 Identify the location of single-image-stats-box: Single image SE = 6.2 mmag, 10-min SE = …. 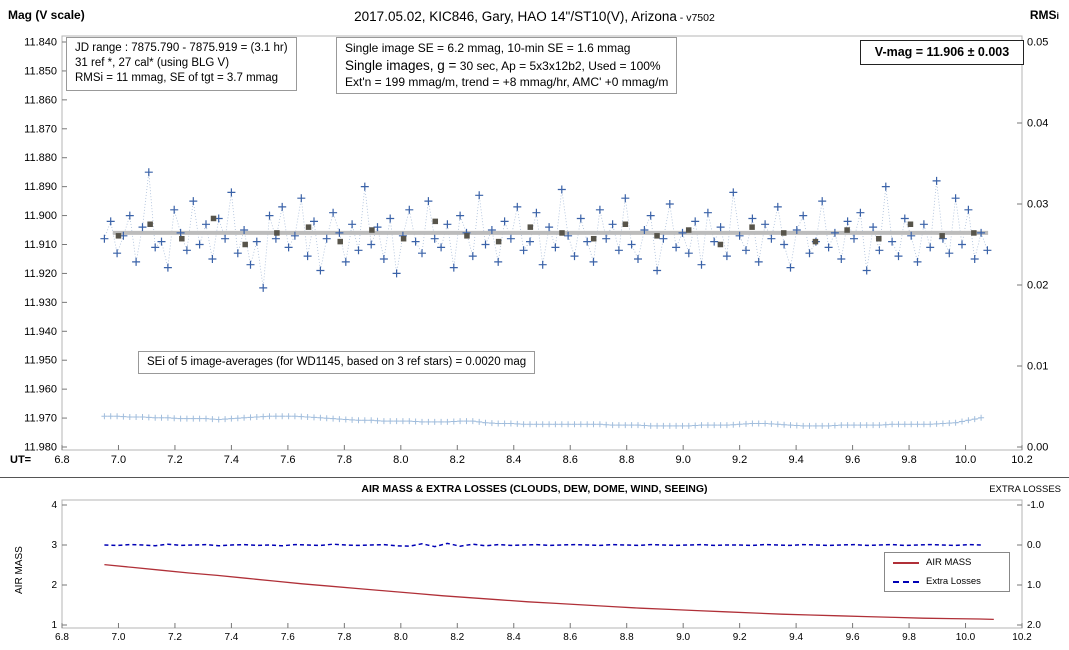
(507, 66).